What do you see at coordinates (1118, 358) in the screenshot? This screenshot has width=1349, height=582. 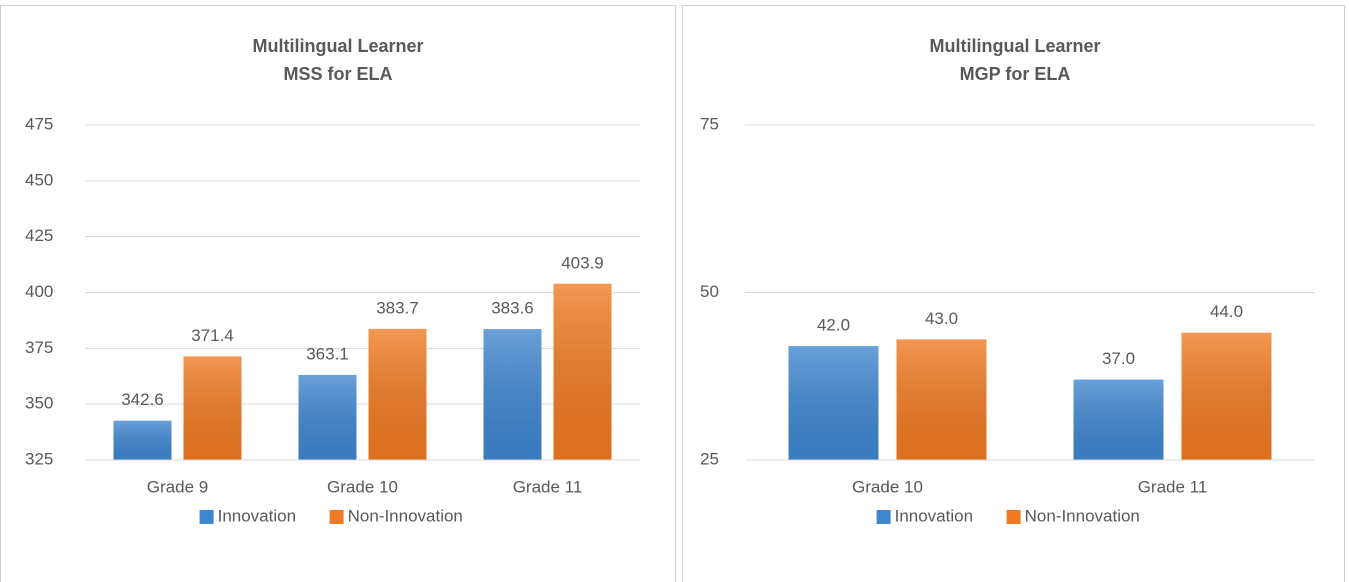 I see `data-label: 37.0` at bounding box center [1118, 358].